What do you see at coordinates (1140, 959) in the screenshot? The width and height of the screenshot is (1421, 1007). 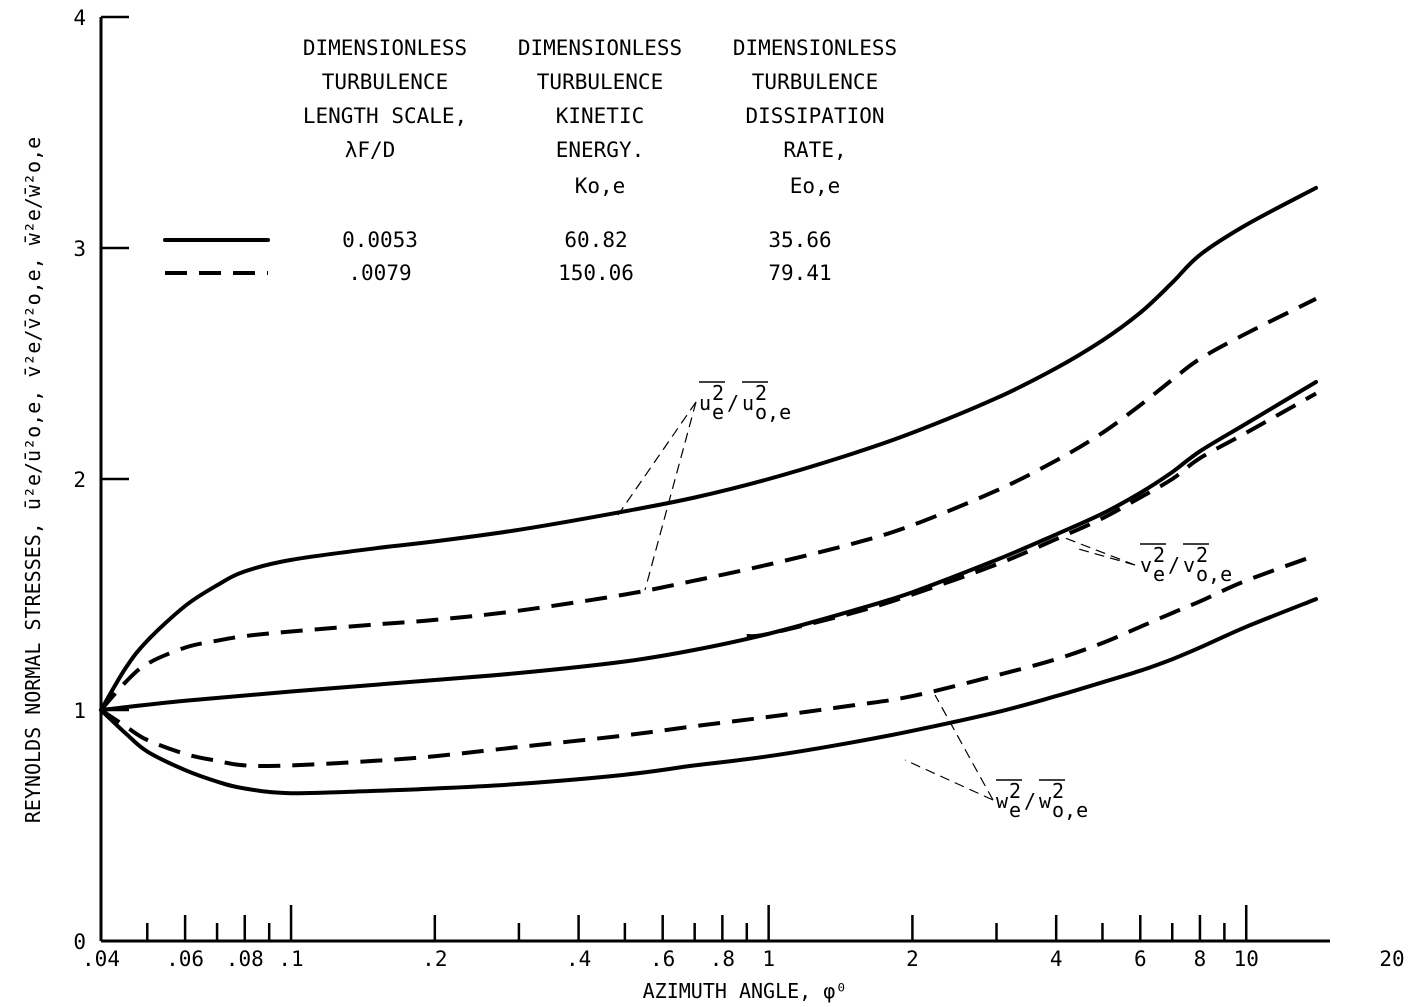 I see `x-tick-label: 6` at bounding box center [1140, 959].